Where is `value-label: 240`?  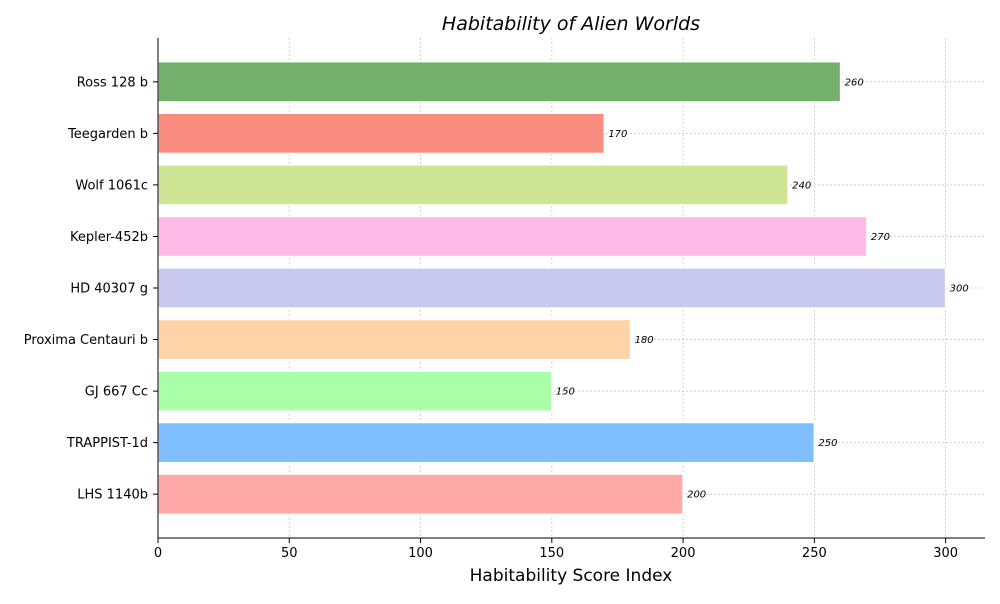
value-label: 240 is located at coordinates (801, 185).